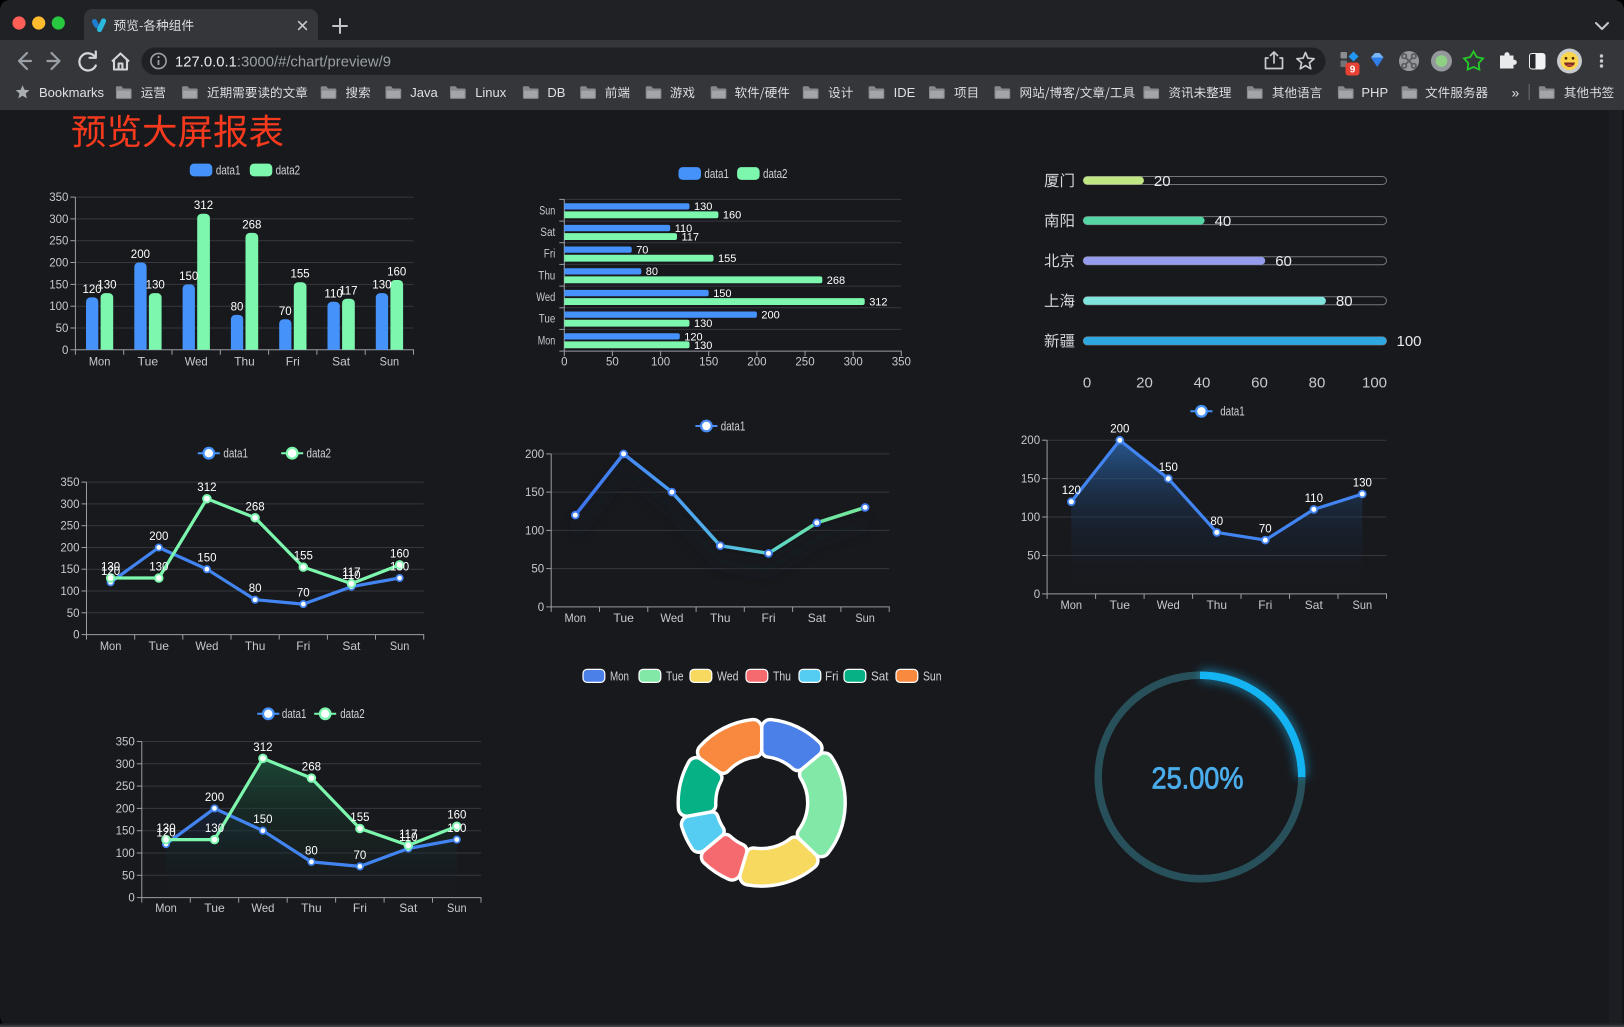 The height and width of the screenshot is (1027, 1624). I want to click on svg-text: IDE, so click(905, 92).